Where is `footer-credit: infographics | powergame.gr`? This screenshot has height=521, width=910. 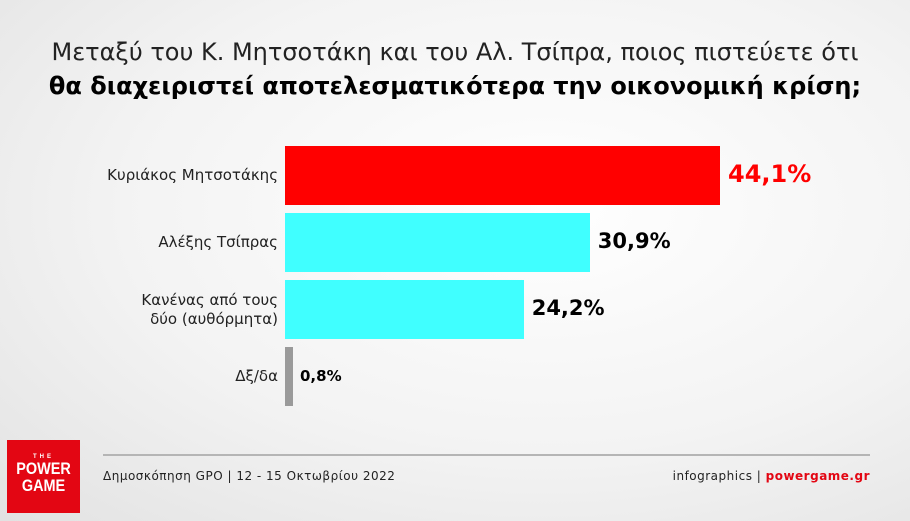 footer-credit: infographics | powergame.gr is located at coordinates (771, 476).